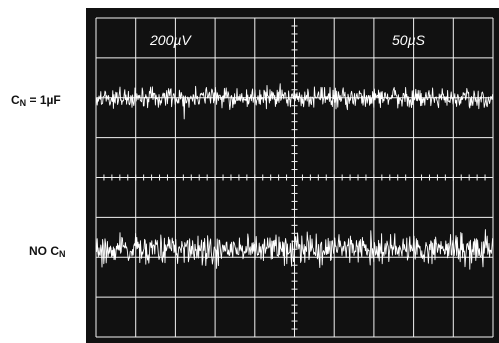 This screenshot has width=499, height=343. What do you see at coordinates (294, 101) in the screenshot?
I see `trace-with-cn` at bounding box center [294, 101].